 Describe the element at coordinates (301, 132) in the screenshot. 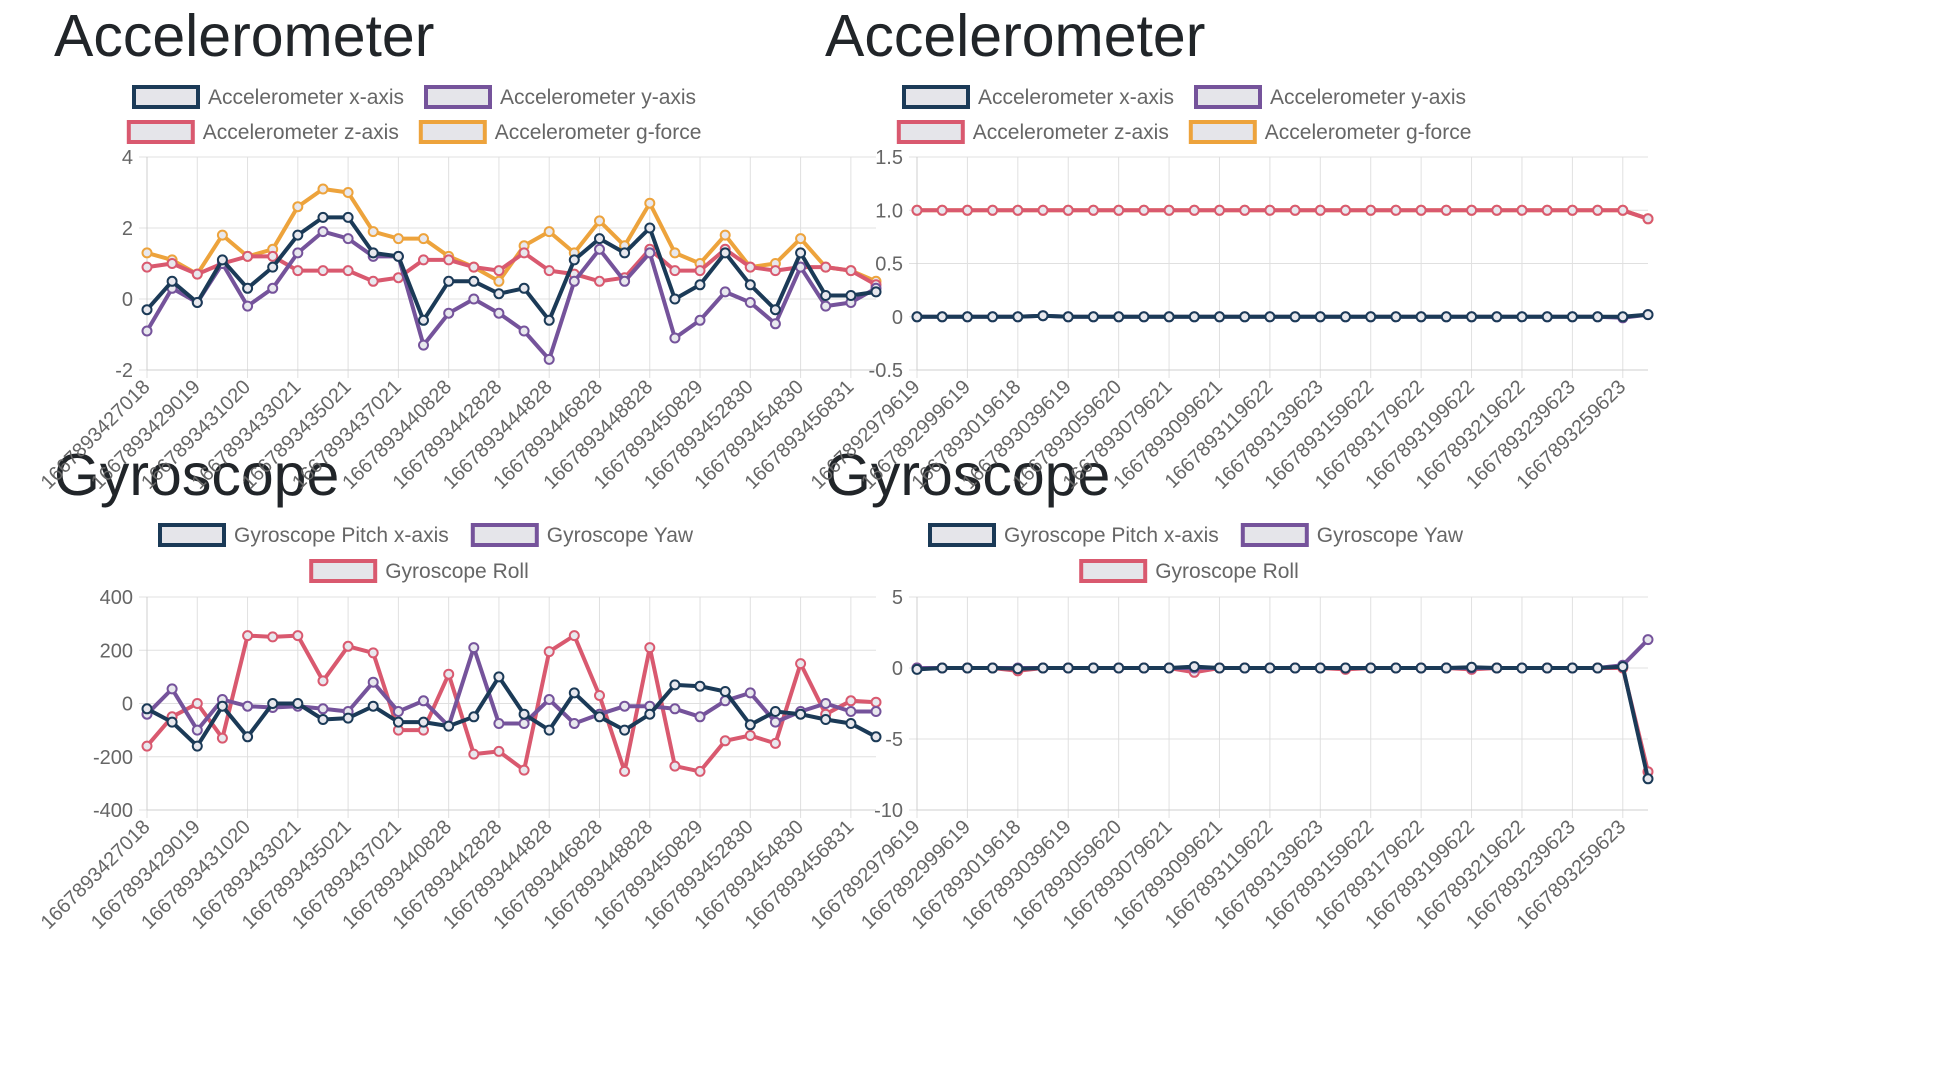

I see `legend-label: Accelerometer z-axis` at that location.